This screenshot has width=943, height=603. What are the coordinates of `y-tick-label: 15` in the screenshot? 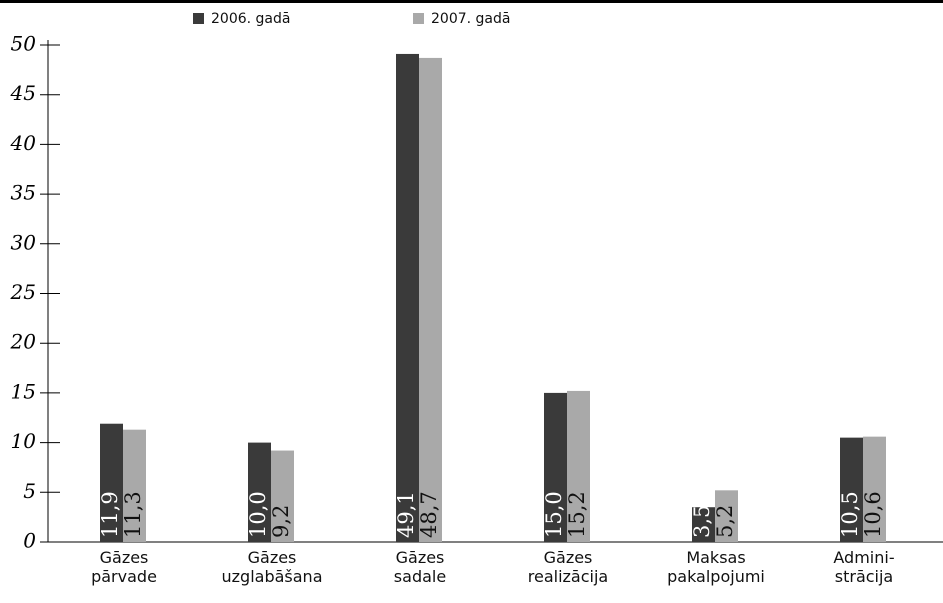 It's located at (23, 391).